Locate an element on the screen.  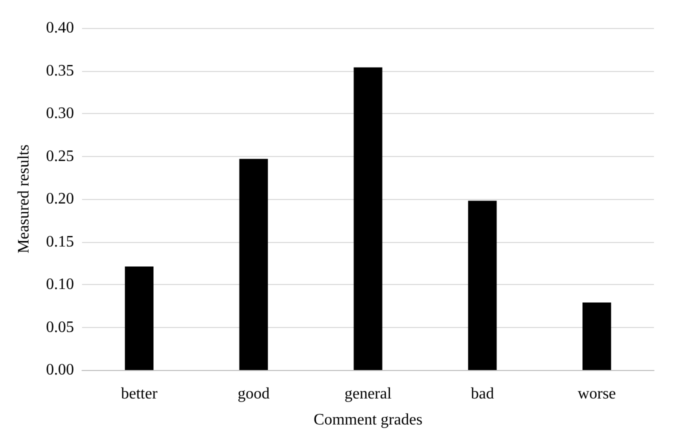
y-tick-label: 0.15 is located at coordinates (60, 241).